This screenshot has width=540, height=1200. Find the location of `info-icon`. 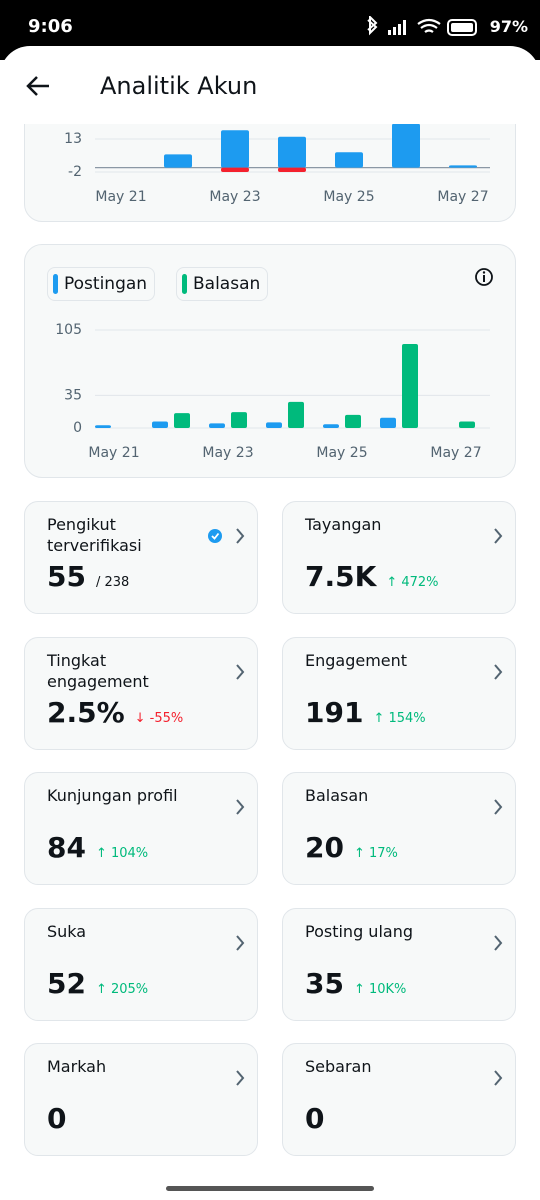

info-icon is located at coordinates (484, 277).